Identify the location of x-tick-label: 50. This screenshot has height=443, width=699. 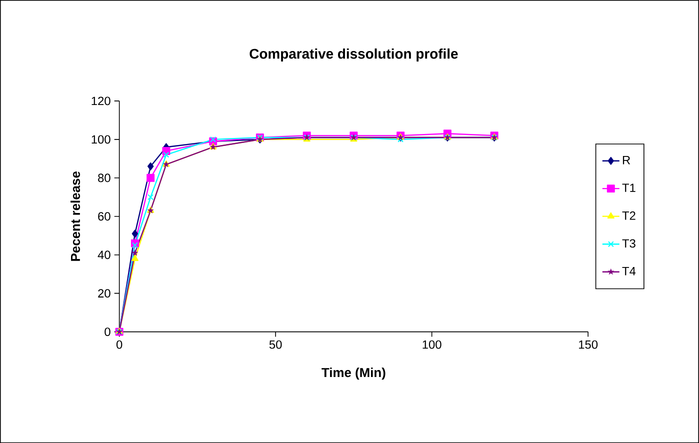
(275, 344).